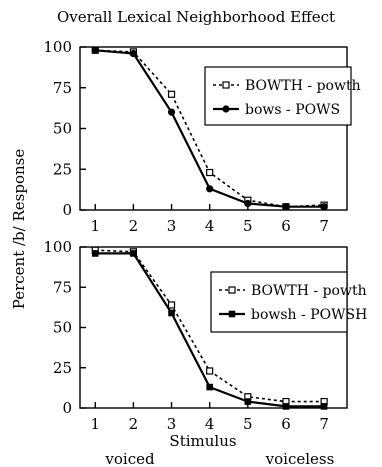  Describe the element at coordinates (300, 458) in the screenshot. I see `x-note-voiceless: voiceless` at that location.